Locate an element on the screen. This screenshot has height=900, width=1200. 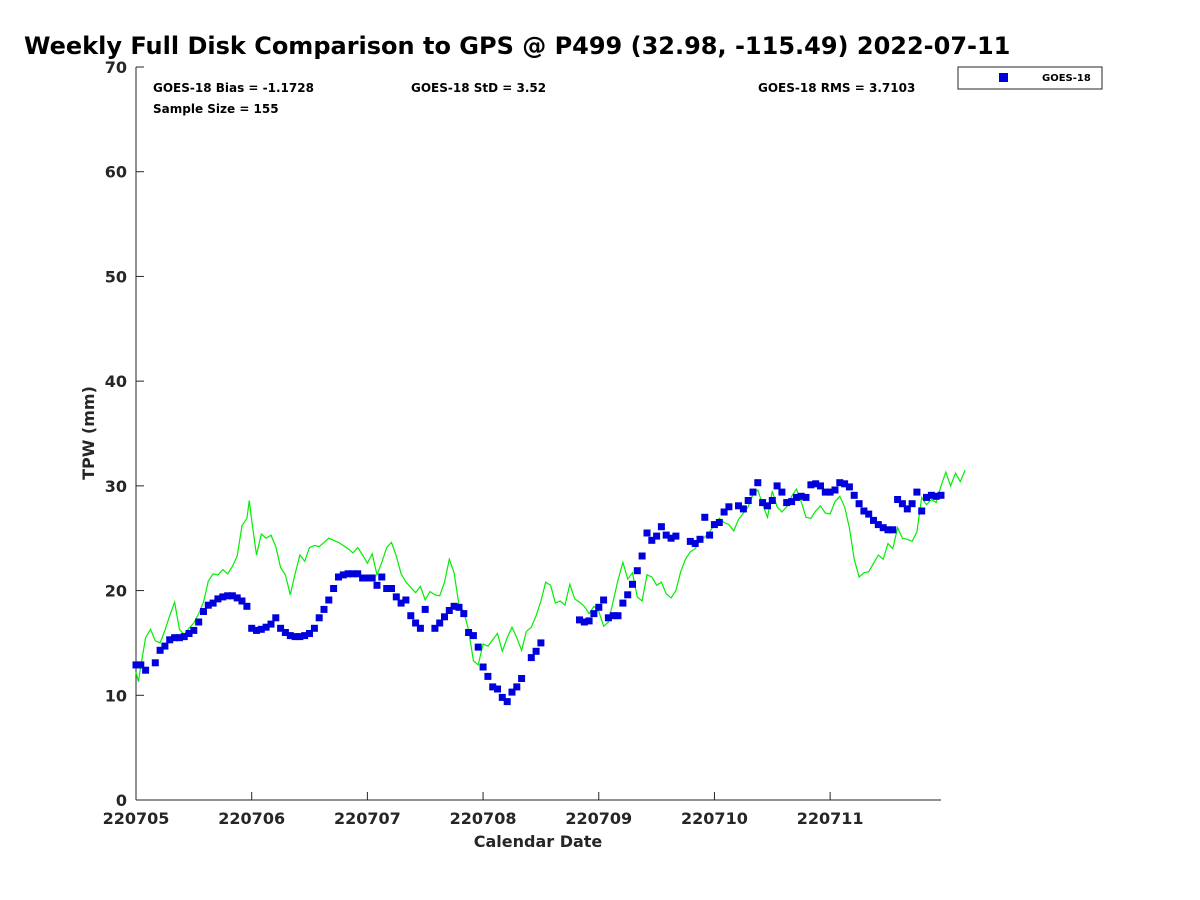
y-tick-label: 60 is located at coordinates (116, 172).